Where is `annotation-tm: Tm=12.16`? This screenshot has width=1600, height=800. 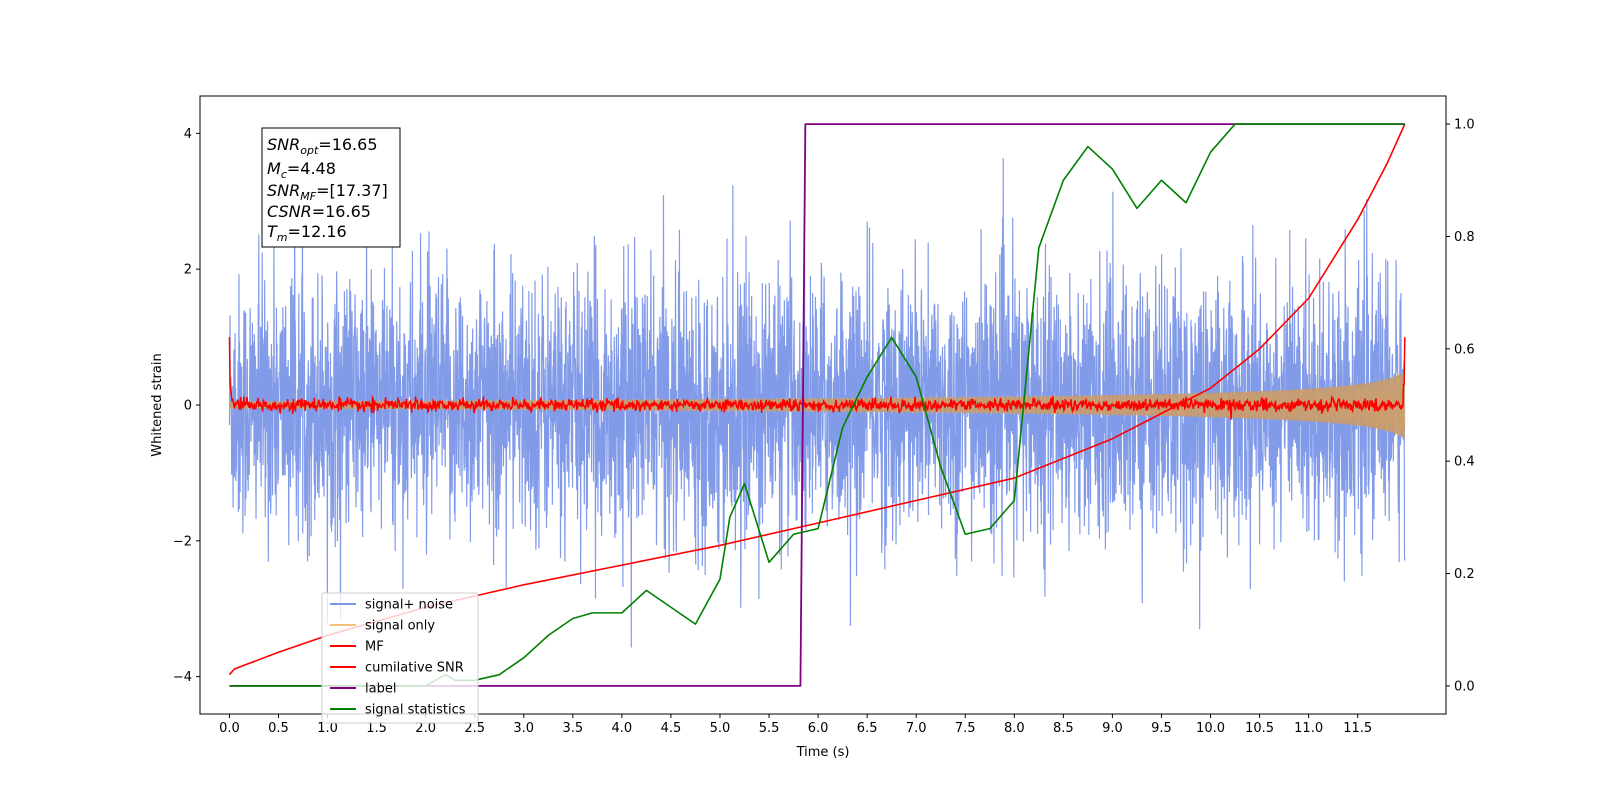
annotation-tm: Tm=12.16 is located at coordinates (307, 233).